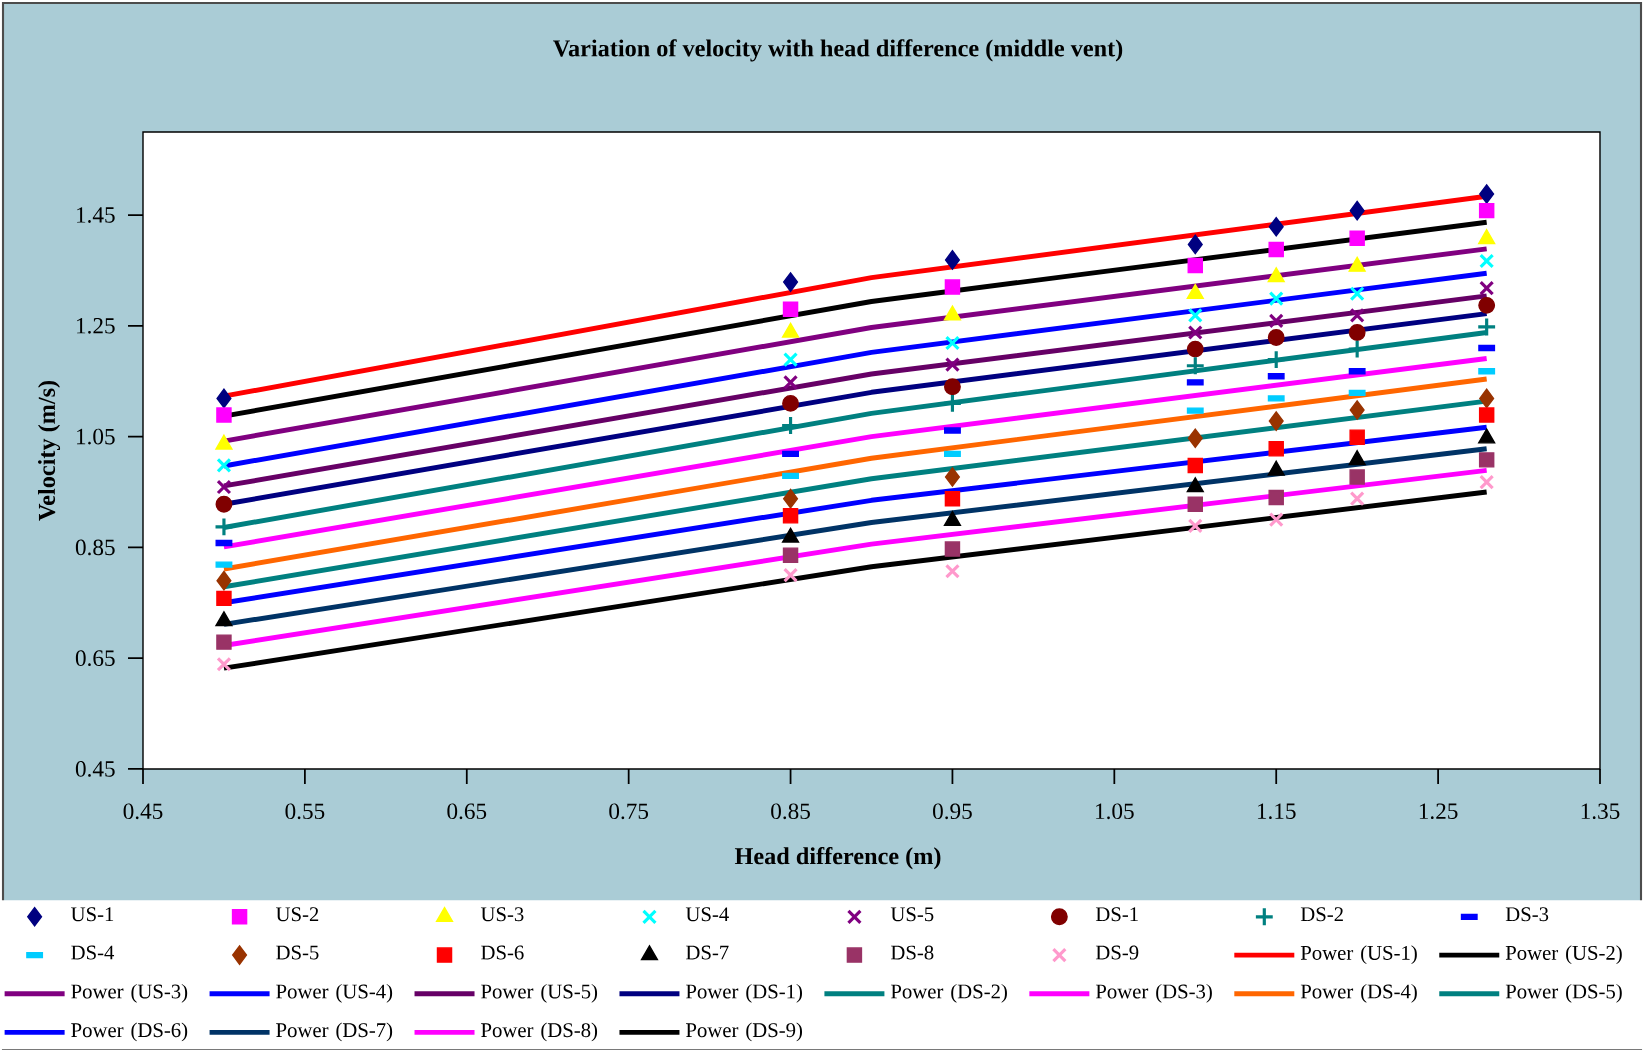 The width and height of the screenshot is (1644, 1052). Describe the element at coordinates (93, 952) in the screenshot. I see `legend-label: DS-4` at that location.